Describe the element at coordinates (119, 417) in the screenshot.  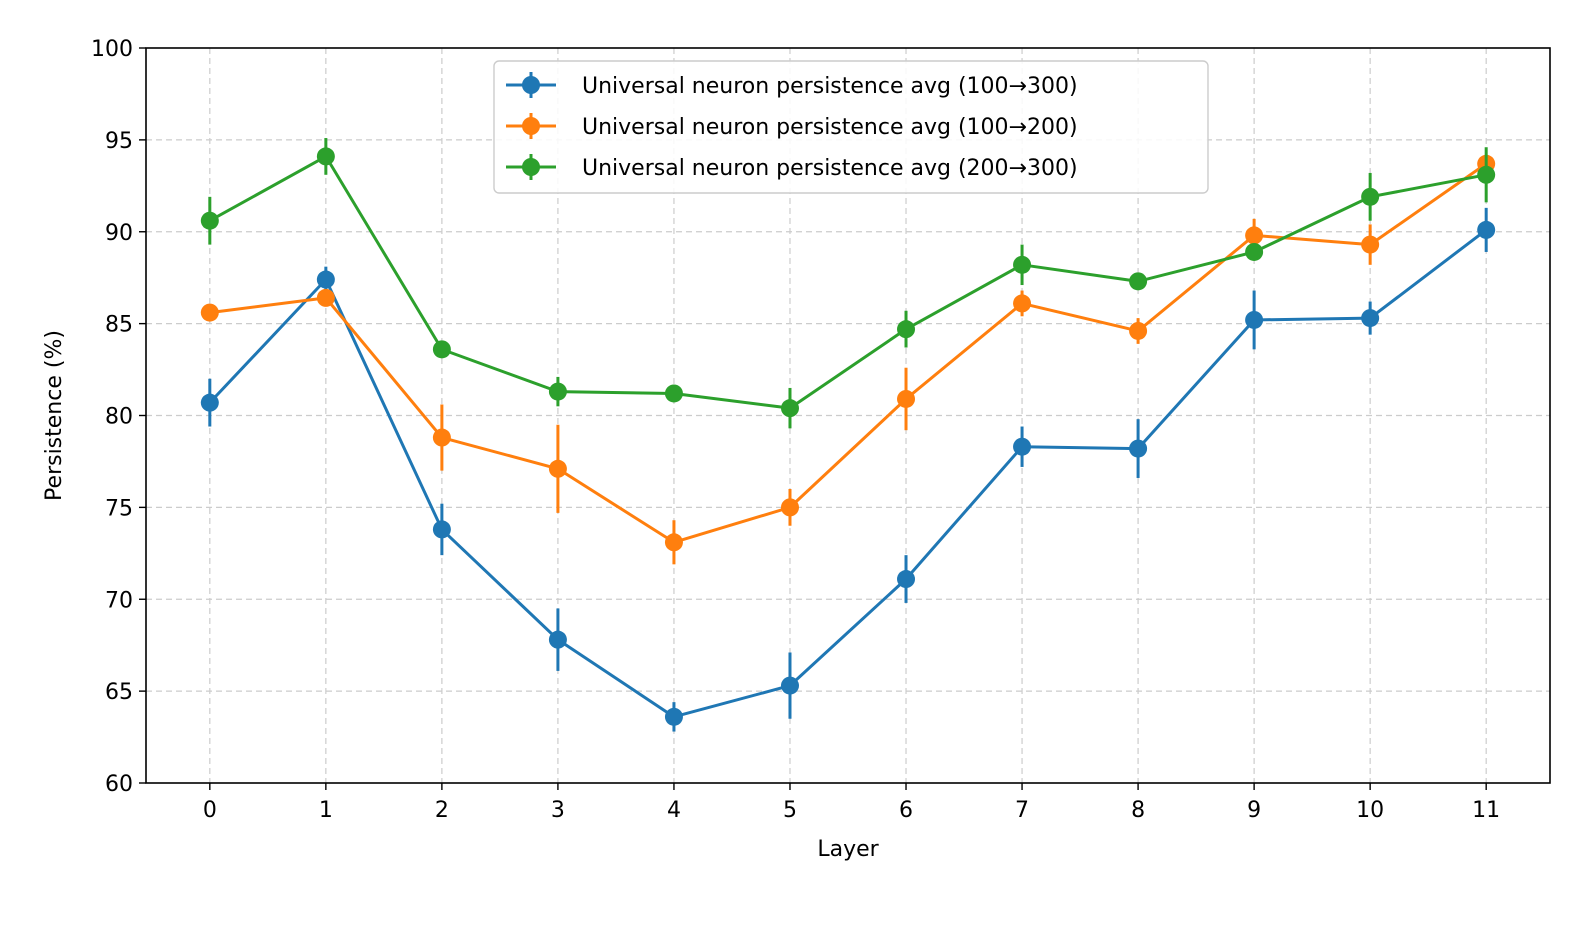
I see `y-tick-label: 80` at that location.